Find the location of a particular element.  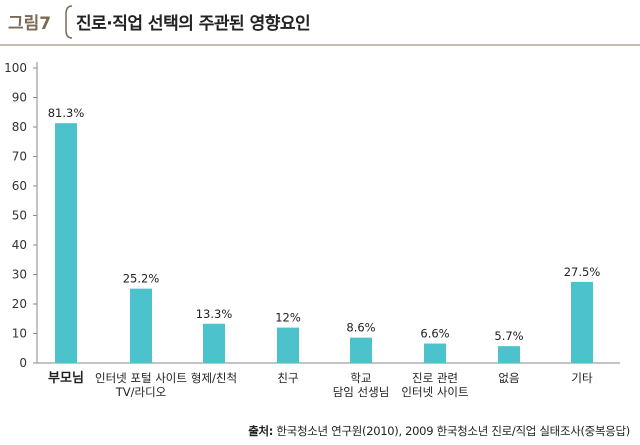

y-tick-label: 50 is located at coordinates (19, 216).